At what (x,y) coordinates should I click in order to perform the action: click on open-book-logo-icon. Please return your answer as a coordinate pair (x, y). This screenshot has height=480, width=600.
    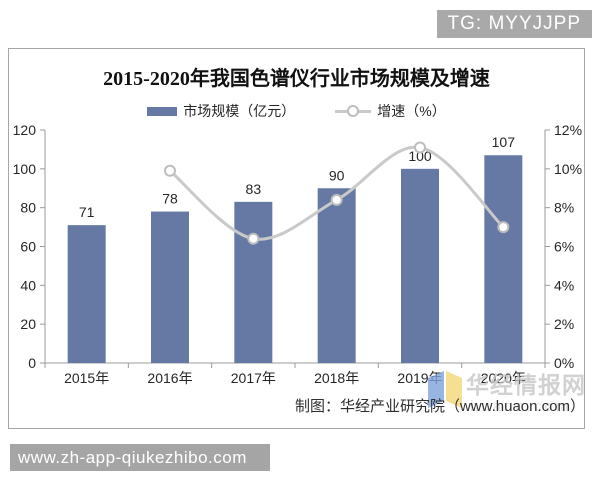
    Looking at the image, I should click on (445, 389).